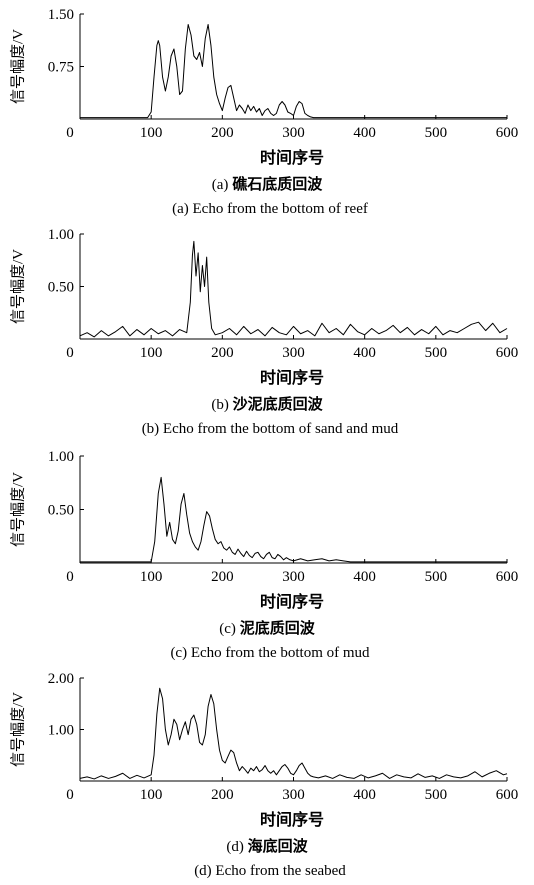 Image resolution: width=534 pixels, height=885 pixels. I want to click on caption-en: (a) Echo from the bottom of reef, so click(270, 209).